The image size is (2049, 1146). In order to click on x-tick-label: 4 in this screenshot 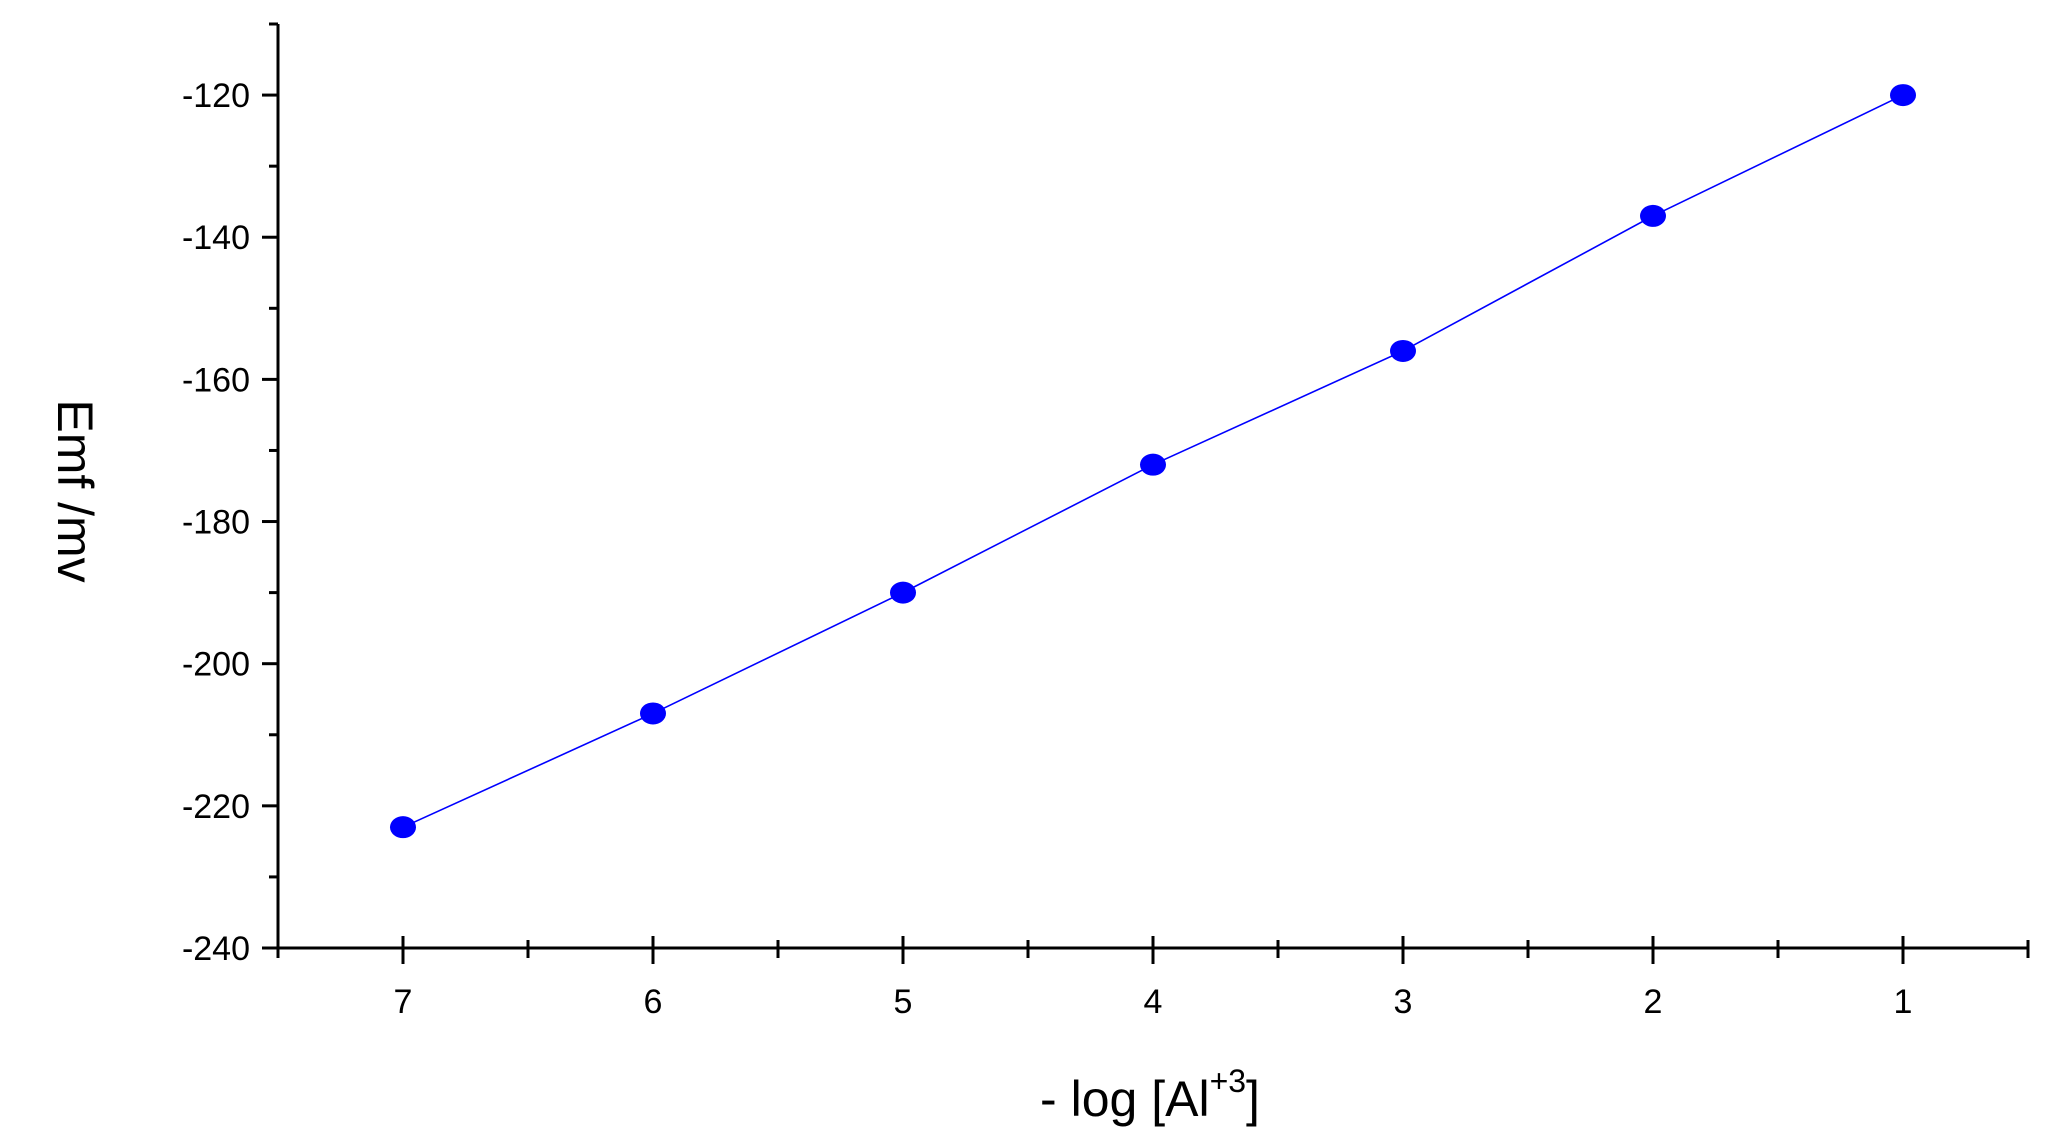, I will do `click(1153, 1002)`.